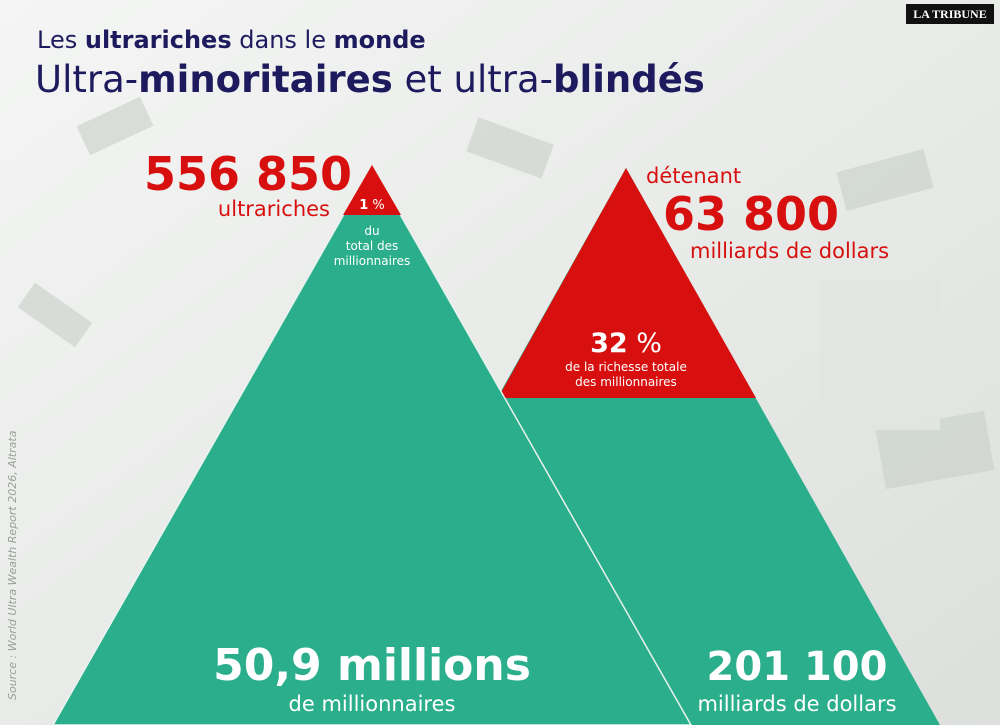 This screenshot has width=1000, height=725. I want to click on share-value: 32, so click(609, 343).